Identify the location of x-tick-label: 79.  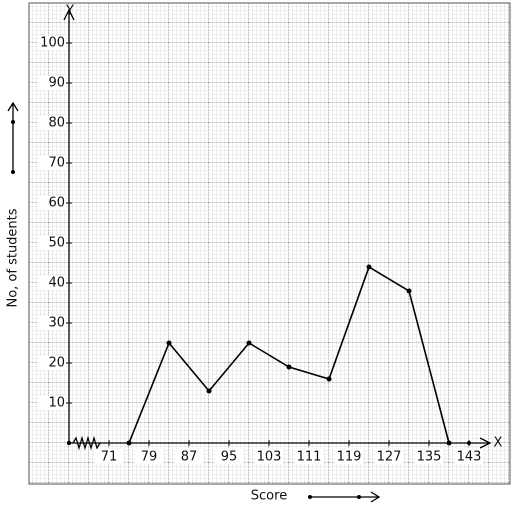
(149, 457).